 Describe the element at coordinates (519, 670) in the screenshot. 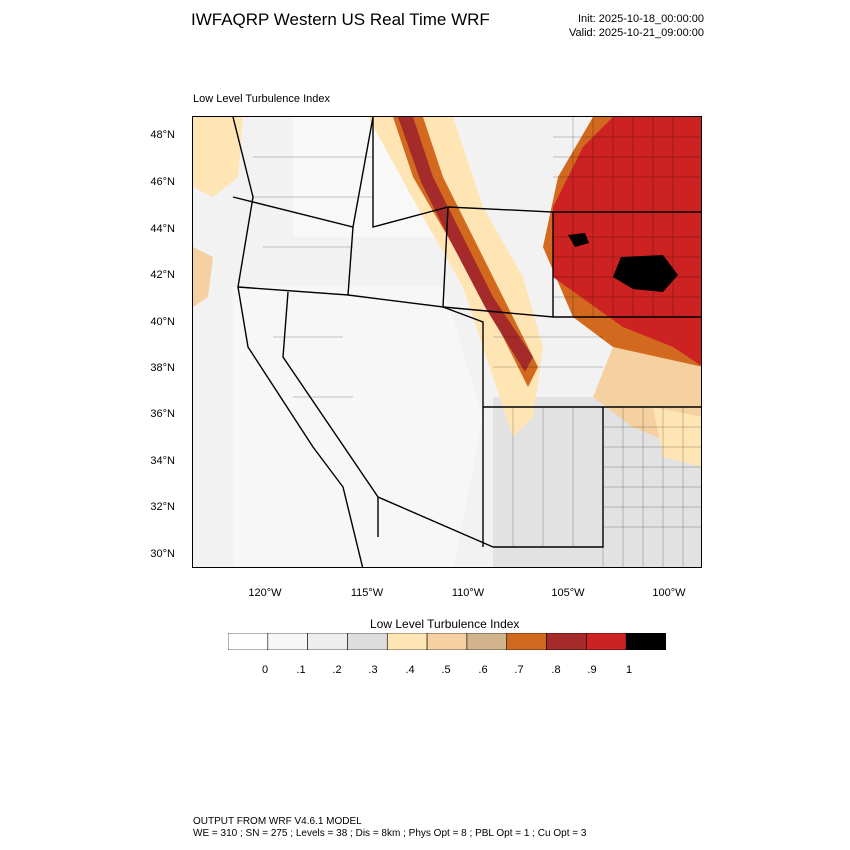

I see `colorbar-label: .7` at that location.